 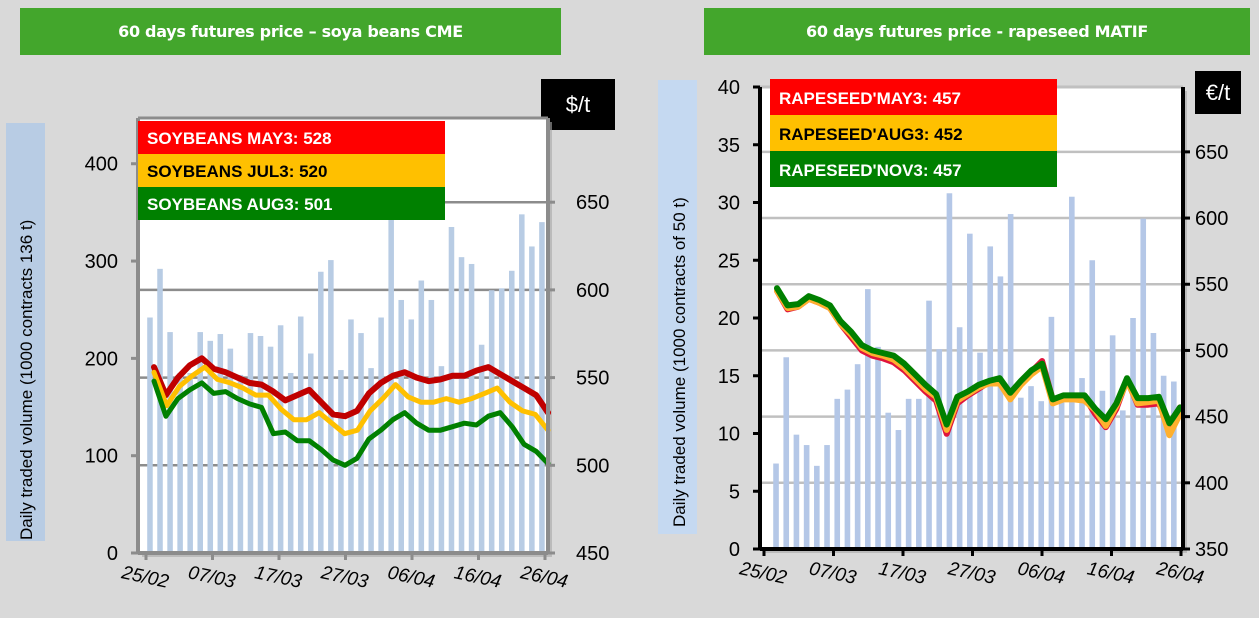 I want to click on left-tick-label: 35, so click(x=729, y=146).